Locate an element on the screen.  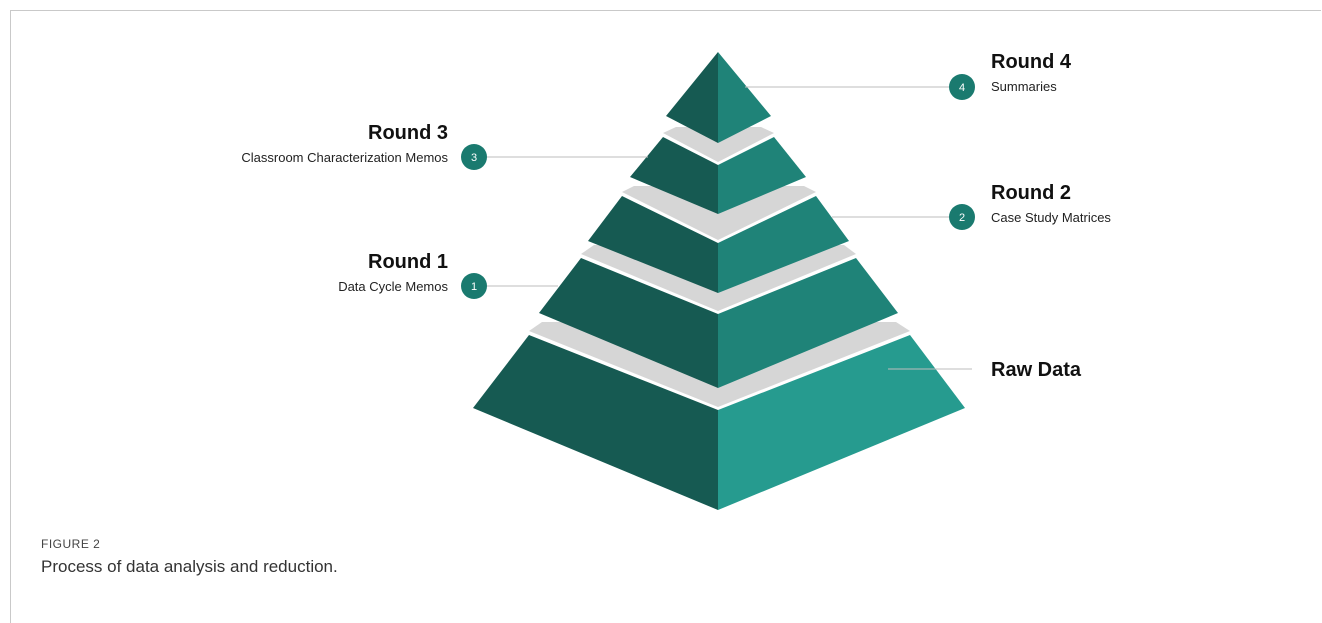
badge-round-3: 3 is located at coordinates (474, 157).